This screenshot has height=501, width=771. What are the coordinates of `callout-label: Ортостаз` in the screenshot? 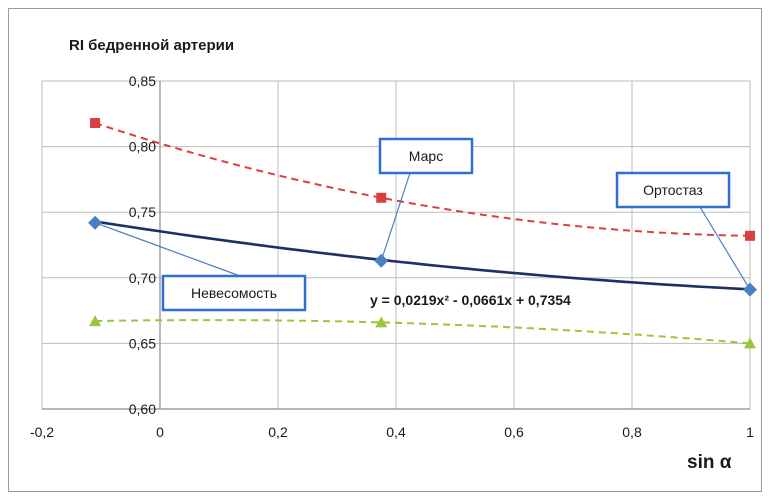 It's located at (673, 190).